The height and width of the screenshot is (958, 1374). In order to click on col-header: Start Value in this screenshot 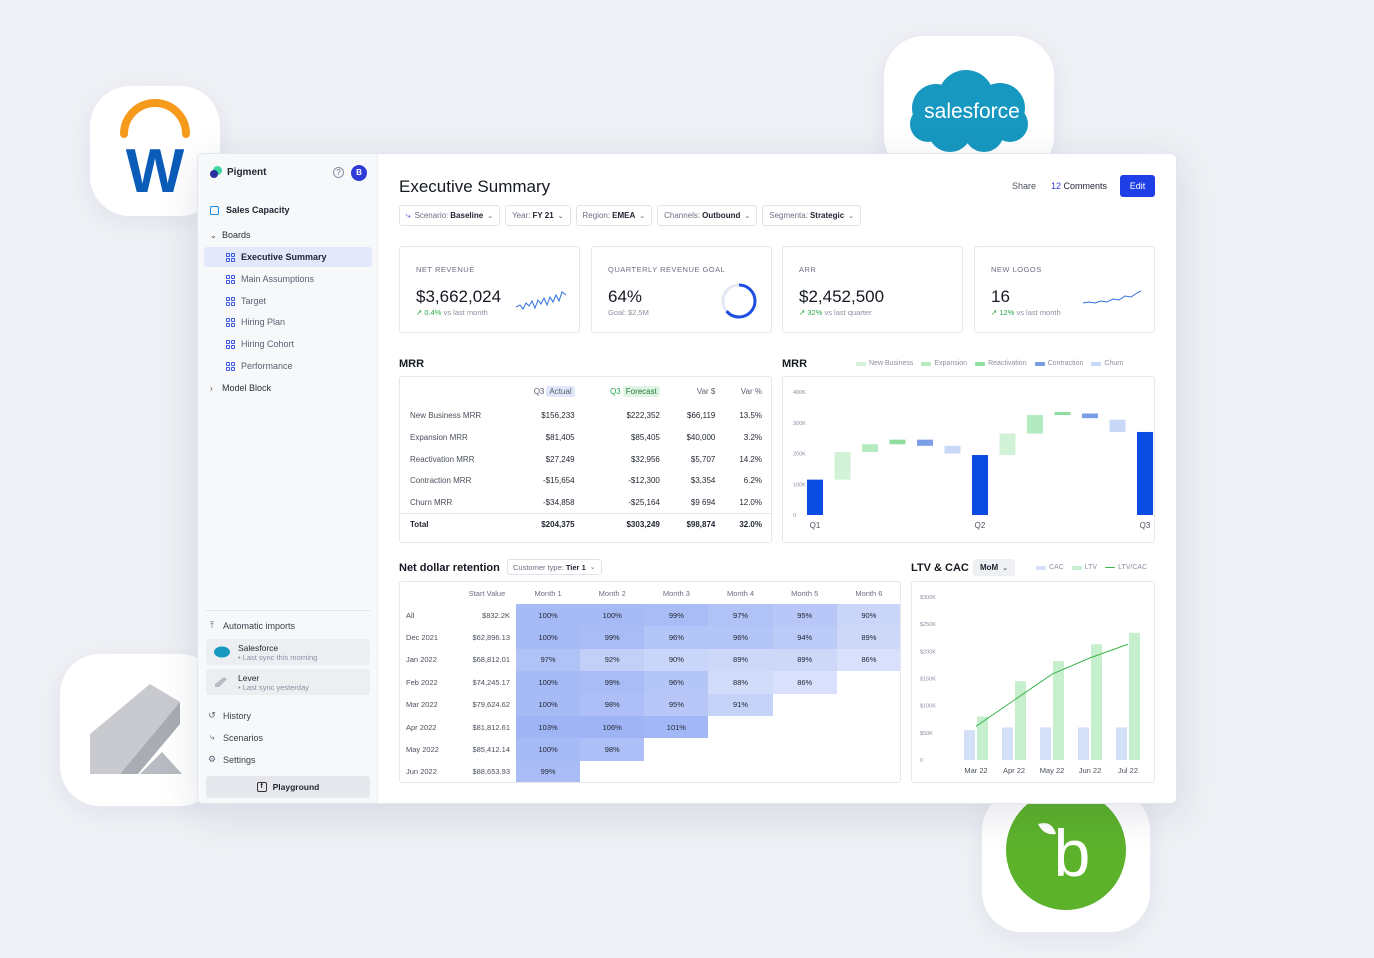, I will do `click(487, 593)`.